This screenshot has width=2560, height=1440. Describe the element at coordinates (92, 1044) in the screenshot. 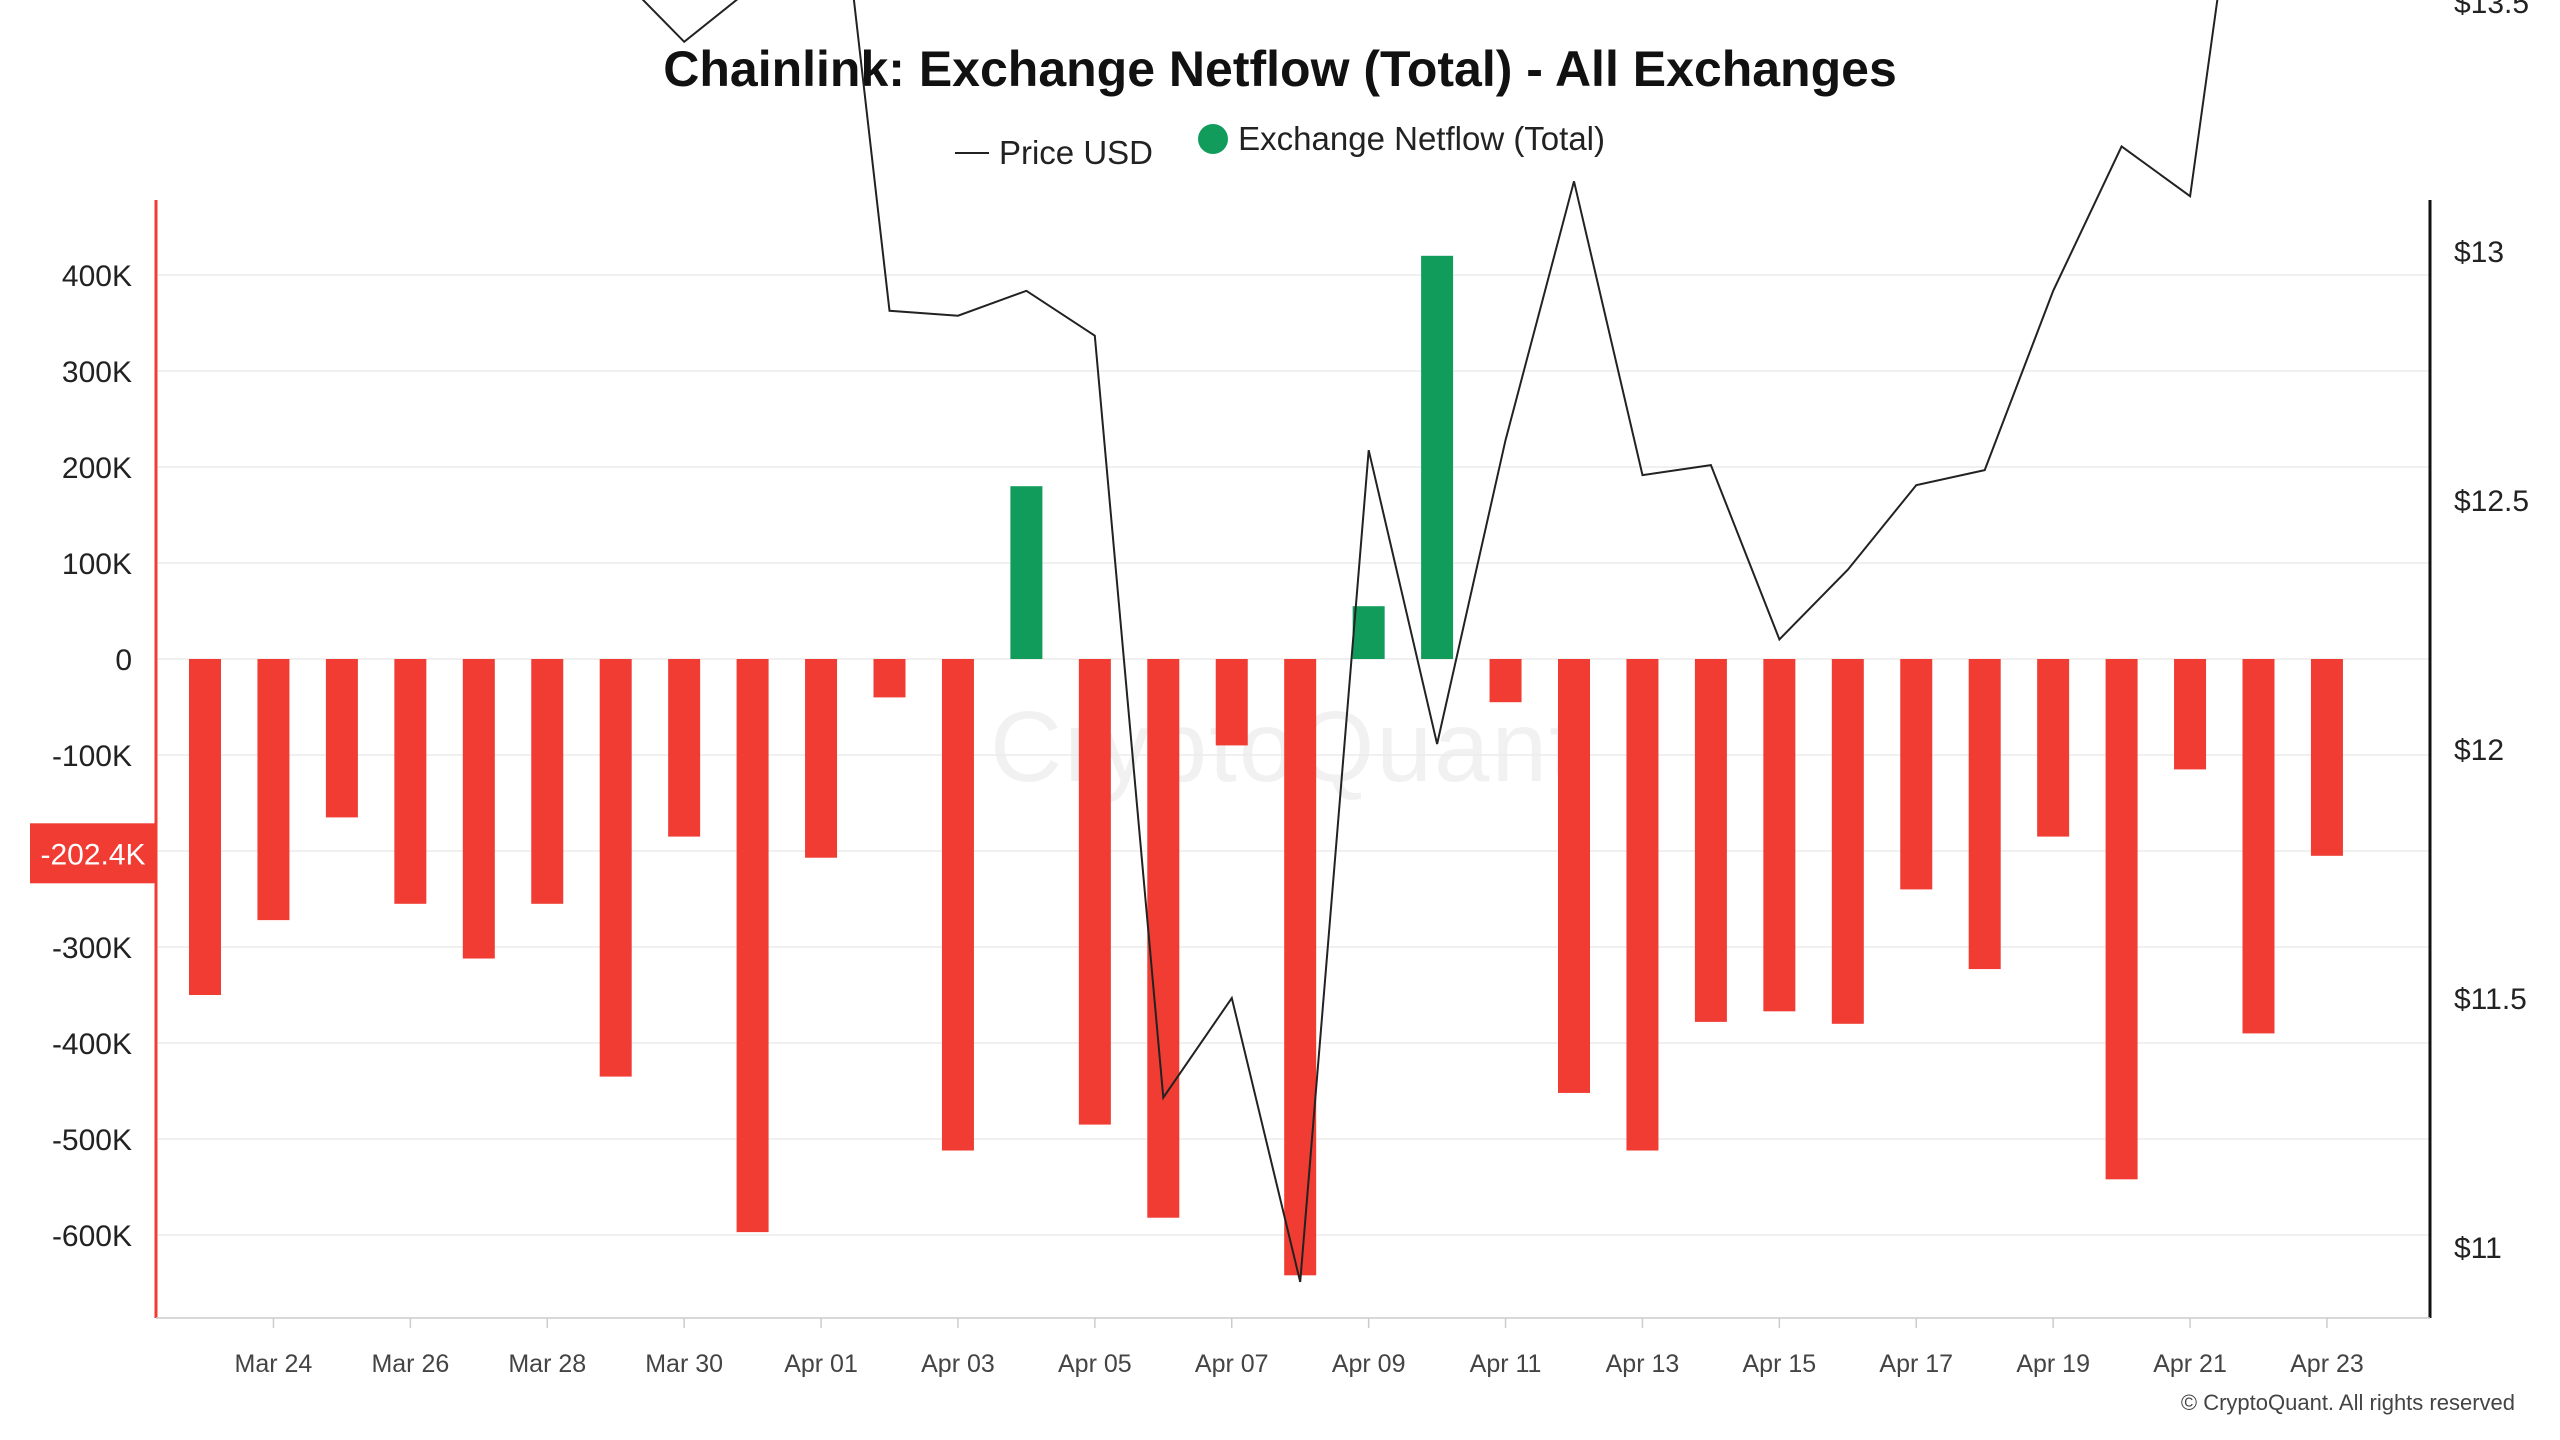

I see `left-axis-tick-label: -400K` at that location.